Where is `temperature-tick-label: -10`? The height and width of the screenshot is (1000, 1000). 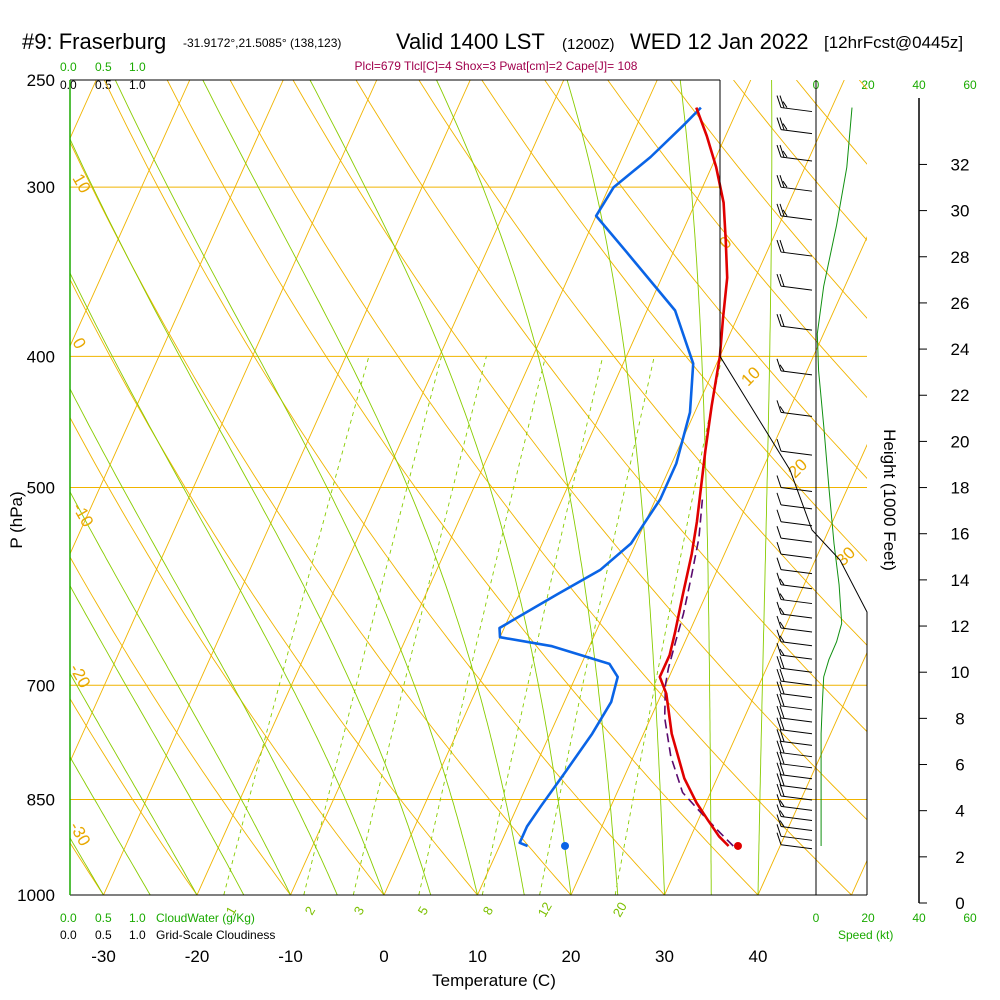 temperature-tick-label: -10 is located at coordinates (290, 956).